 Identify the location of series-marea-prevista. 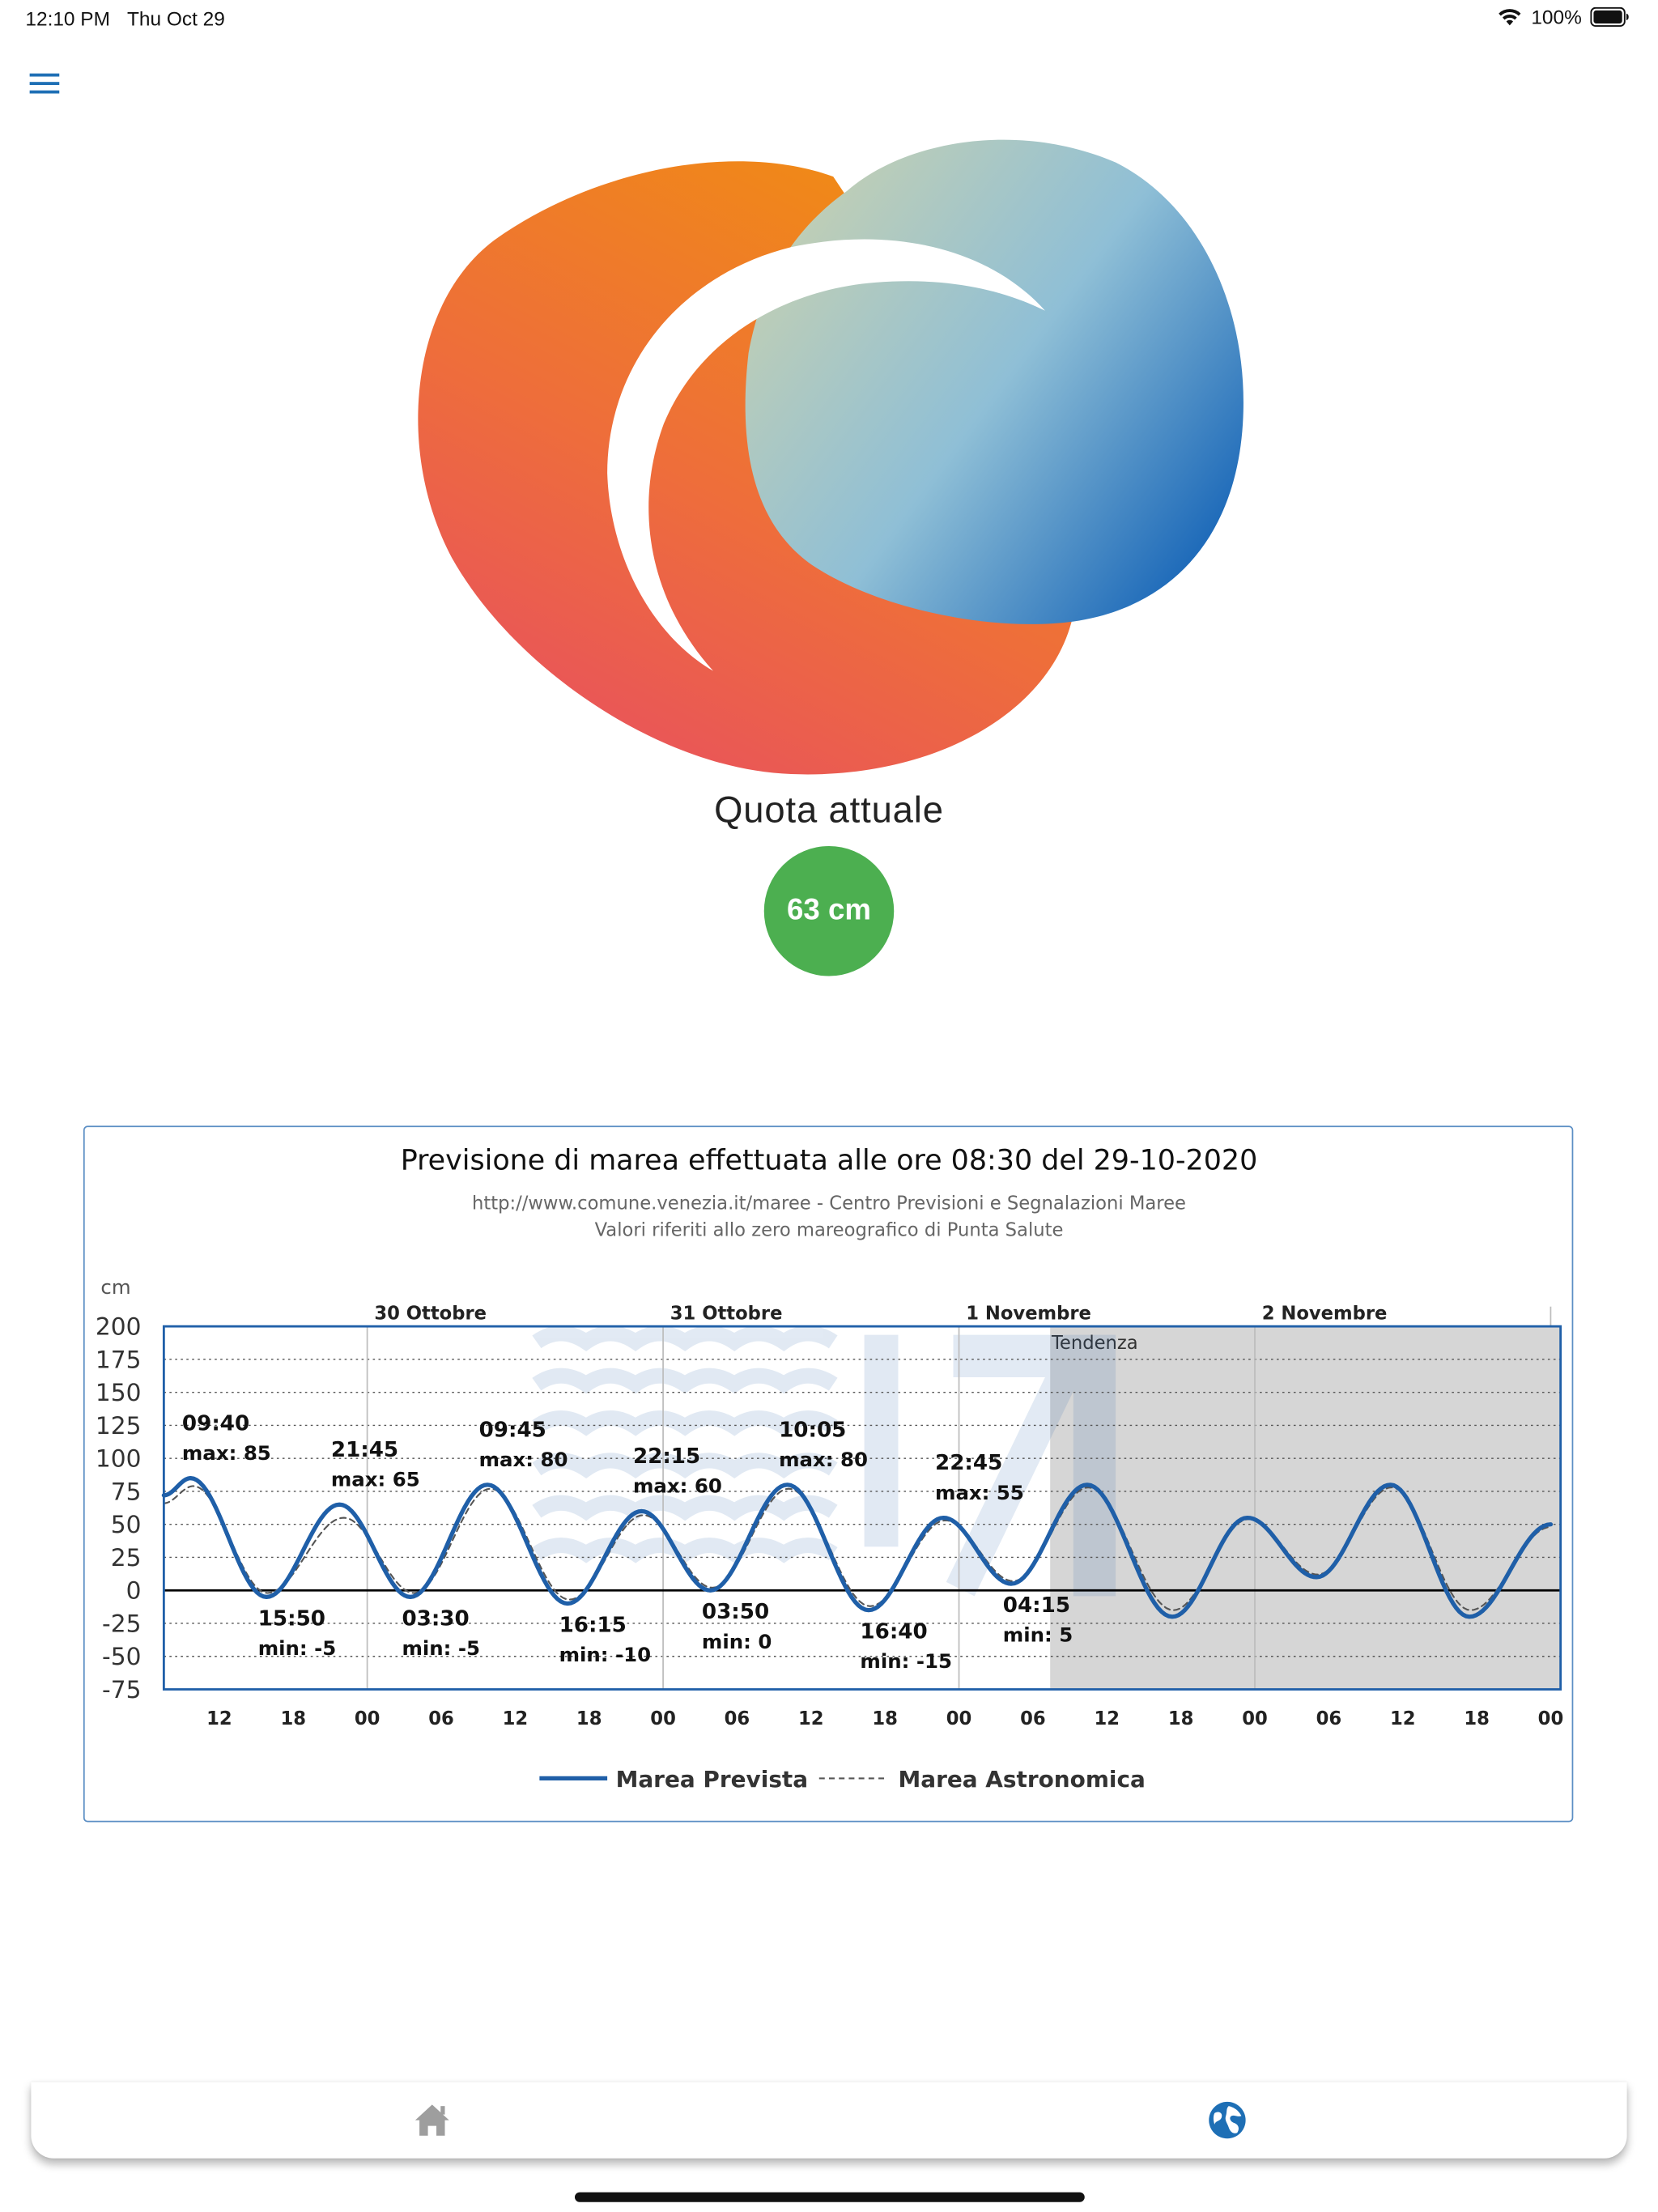
(857, 1548).